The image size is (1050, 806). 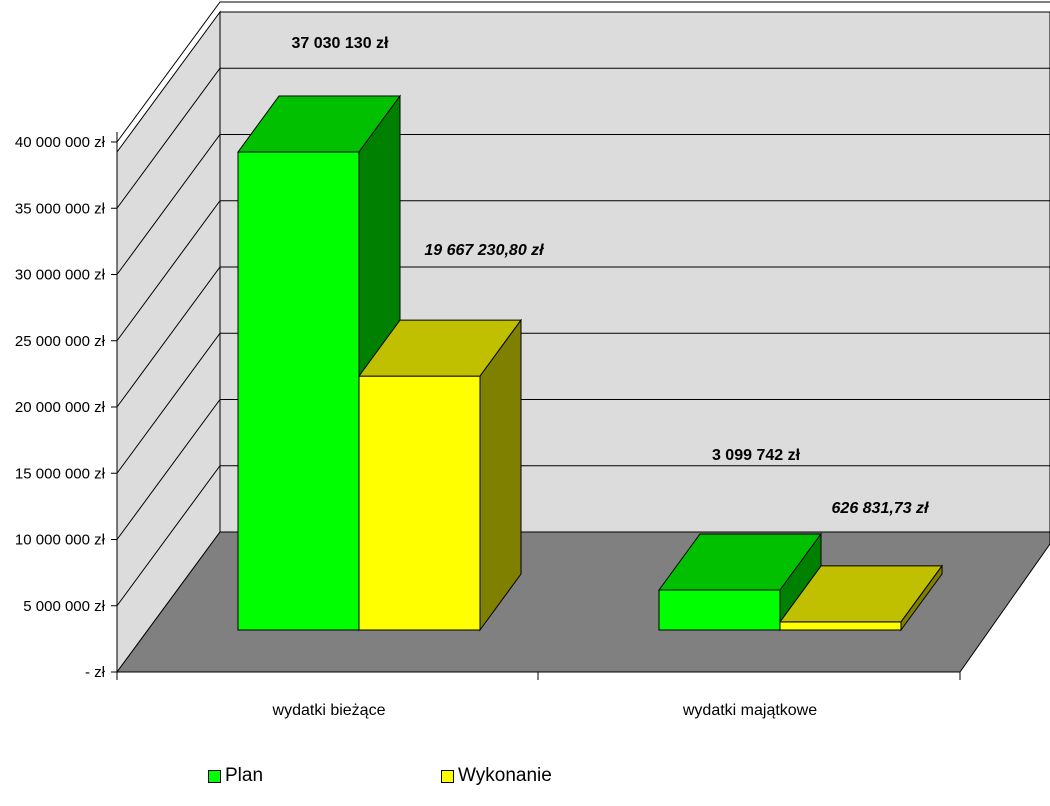 What do you see at coordinates (64, 606) in the screenshot?
I see `y-tick-label: 5 000 000 zł` at bounding box center [64, 606].